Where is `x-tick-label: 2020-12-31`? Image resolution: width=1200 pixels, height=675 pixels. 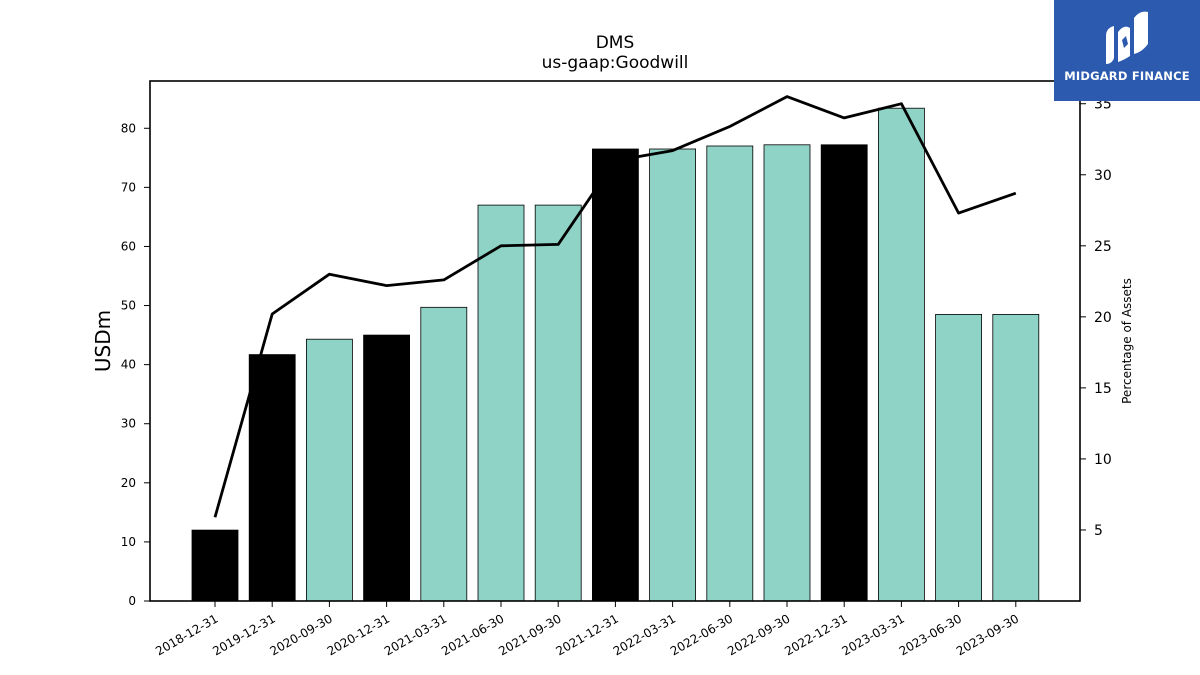 x-tick-label: 2020-12-31 is located at coordinates (358, 634).